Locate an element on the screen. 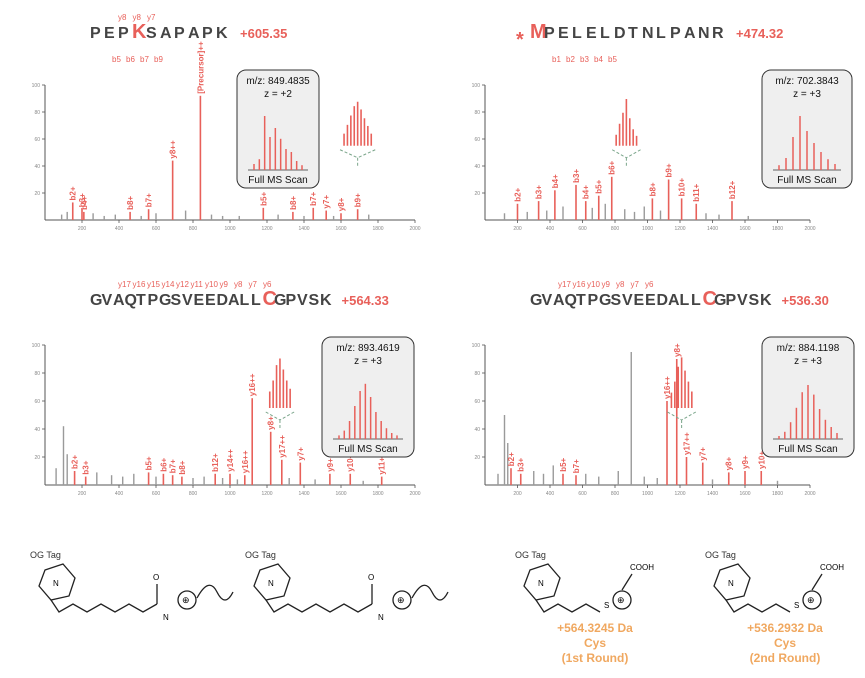 The height and width of the screenshot is (678, 865). peak-label: b8+ is located at coordinates (293, 203).